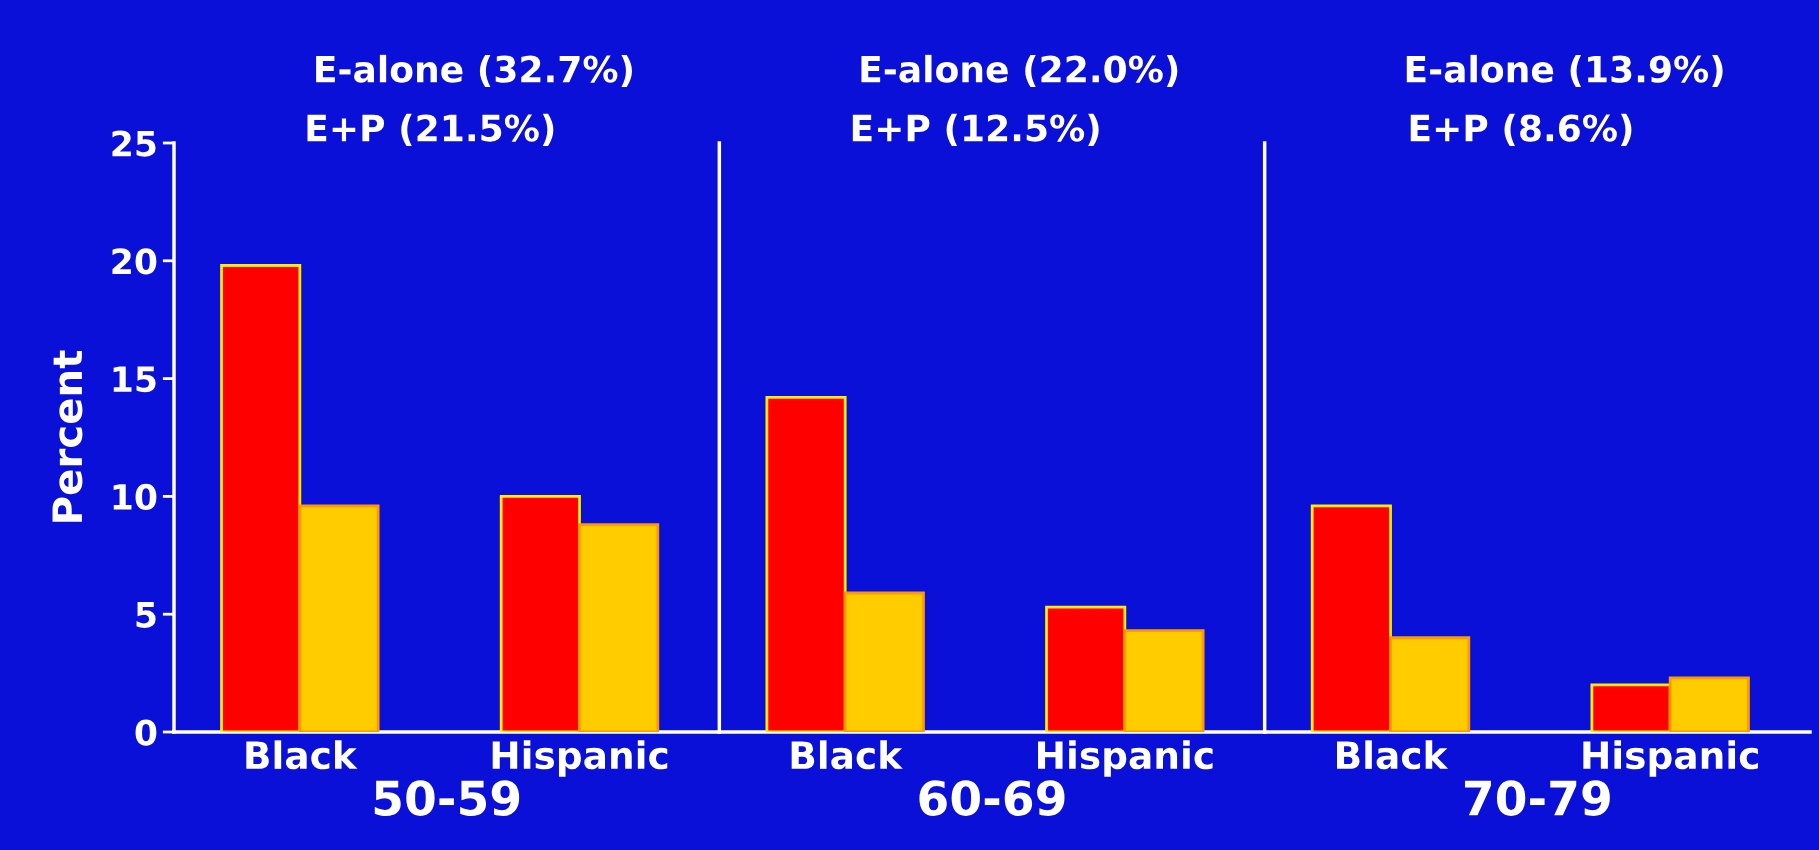 The width and height of the screenshot is (1819, 850). Describe the element at coordinates (1521, 129) in the screenshot. I see `annotation: E+P (8.6%)` at that location.